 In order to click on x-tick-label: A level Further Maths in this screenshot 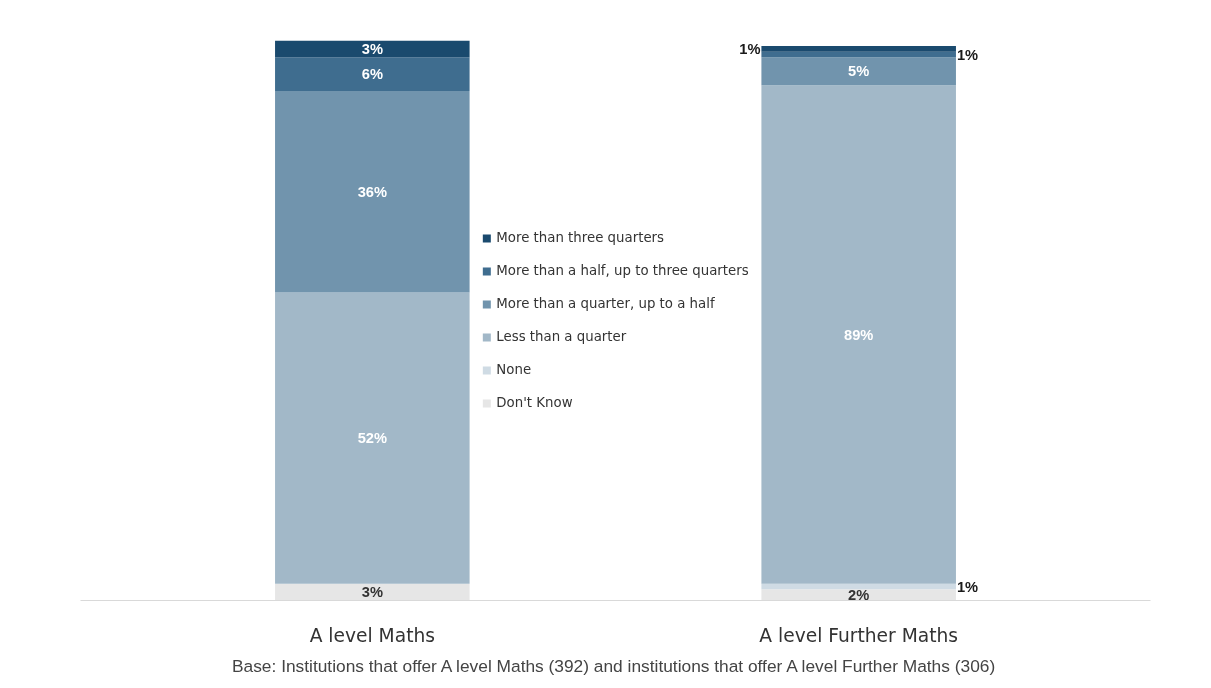, I will do `click(859, 635)`.